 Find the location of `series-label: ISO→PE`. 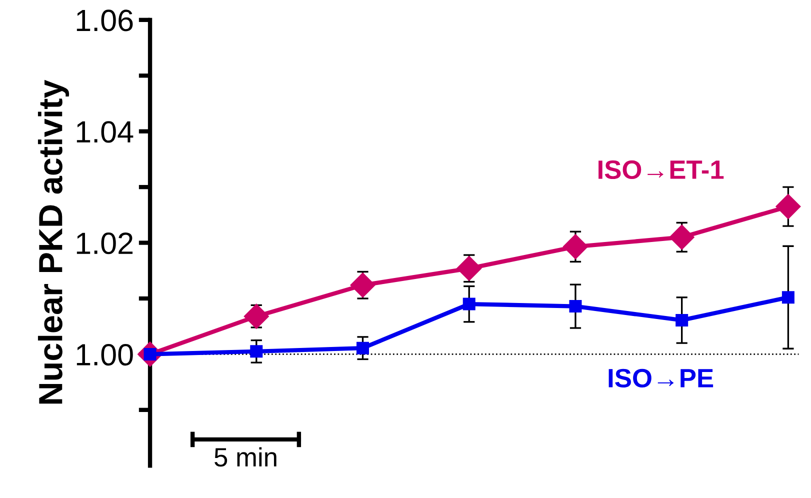

series-label: ISO→PE is located at coordinates (661, 378).